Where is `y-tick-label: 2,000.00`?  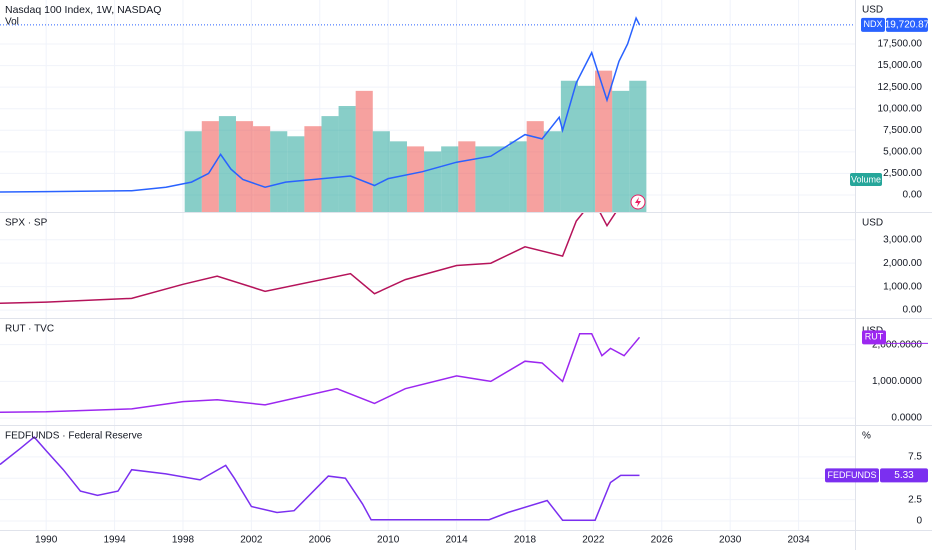 y-tick-label: 2,000.00 is located at coordinates (902, 263).